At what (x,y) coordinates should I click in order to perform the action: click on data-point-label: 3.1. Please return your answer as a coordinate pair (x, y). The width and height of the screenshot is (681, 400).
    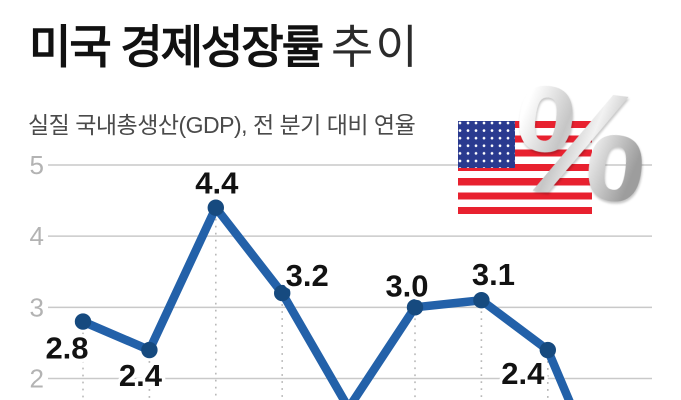
    Looking at the image, I should click on (493, 274).